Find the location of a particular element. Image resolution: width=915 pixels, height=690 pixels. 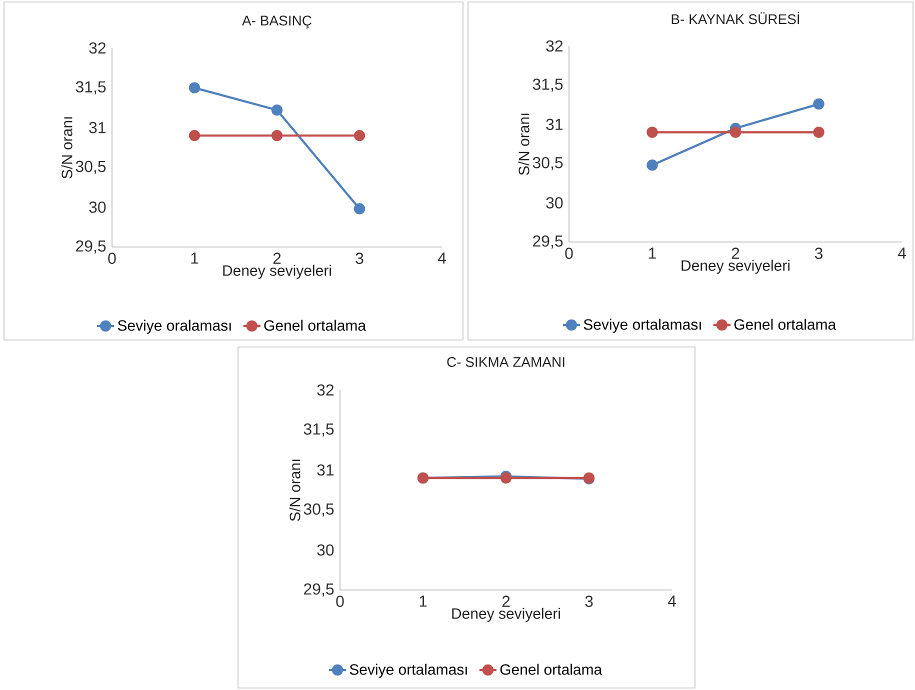

chart-title: A- BASINÇ is located at coordinates (277, 22).